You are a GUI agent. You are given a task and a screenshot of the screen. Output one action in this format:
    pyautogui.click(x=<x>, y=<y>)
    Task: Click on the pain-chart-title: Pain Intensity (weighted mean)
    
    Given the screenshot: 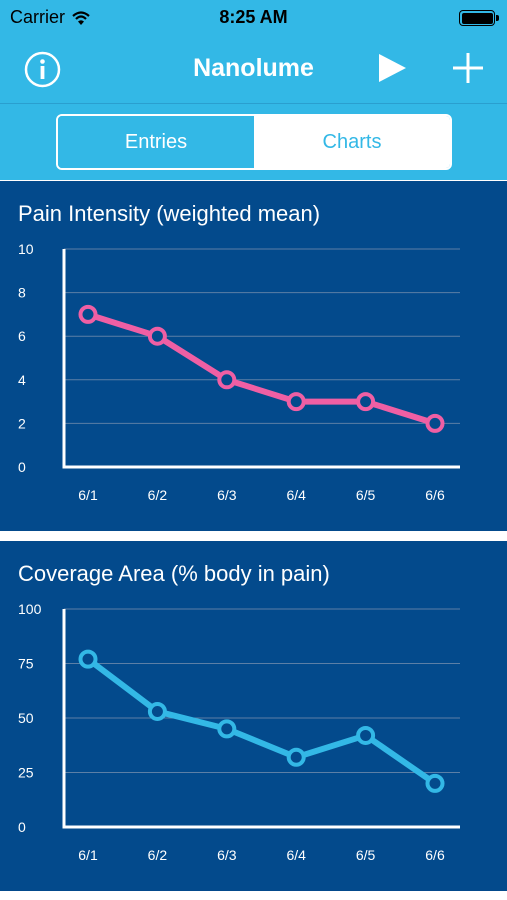 What is the action you would take?
    pyautogui.click(x=169, y=213)
    